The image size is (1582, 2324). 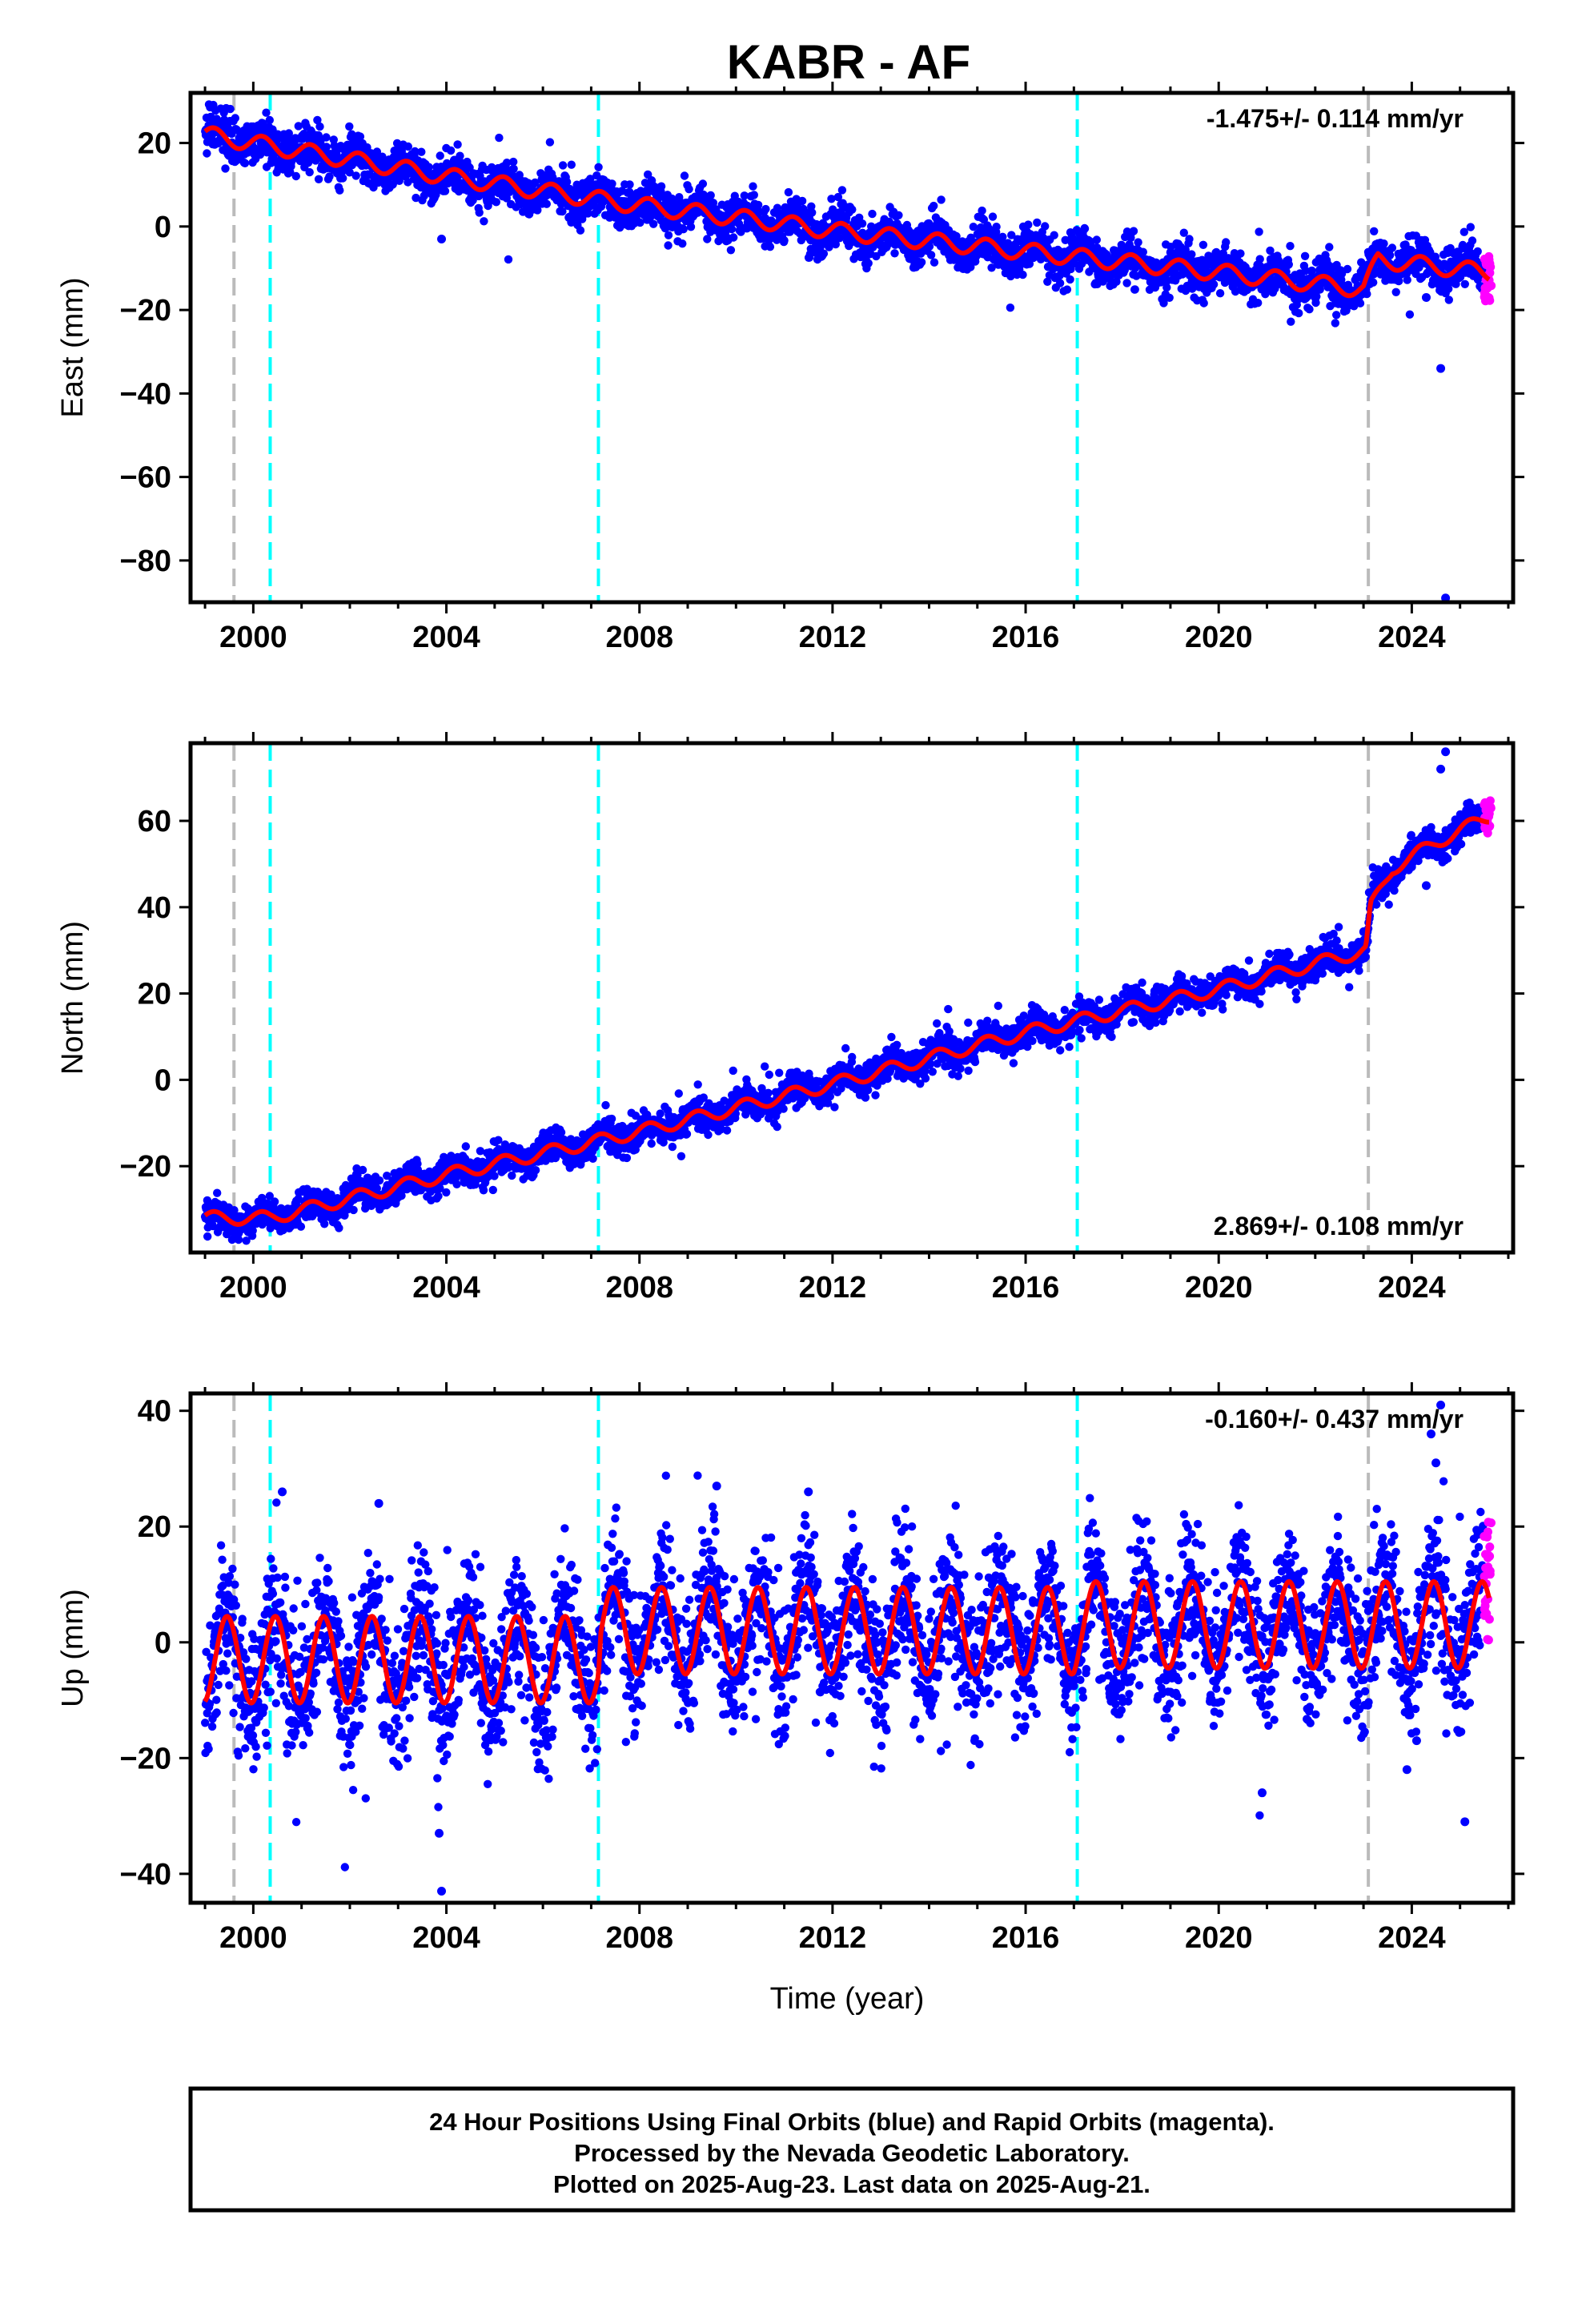 What do you see at coordinates (145, 478) in the screenshot?
I see `y-tick-label: −60` at bounding box center [145, 478].